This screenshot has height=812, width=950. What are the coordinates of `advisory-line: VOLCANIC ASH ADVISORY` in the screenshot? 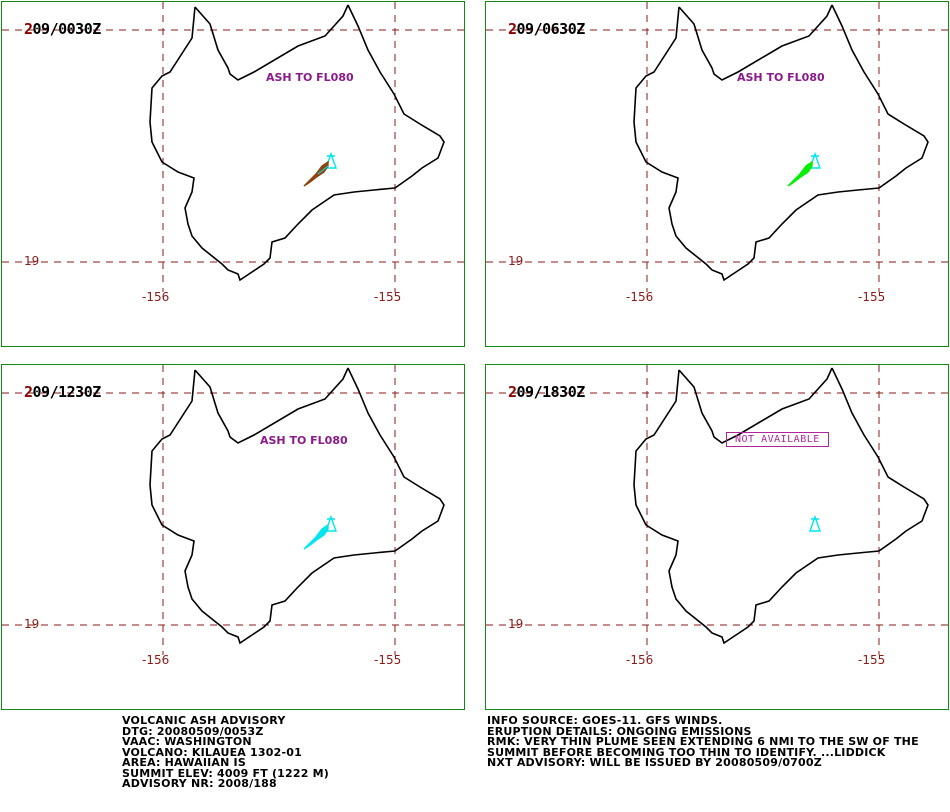 It's located at (204, 720).